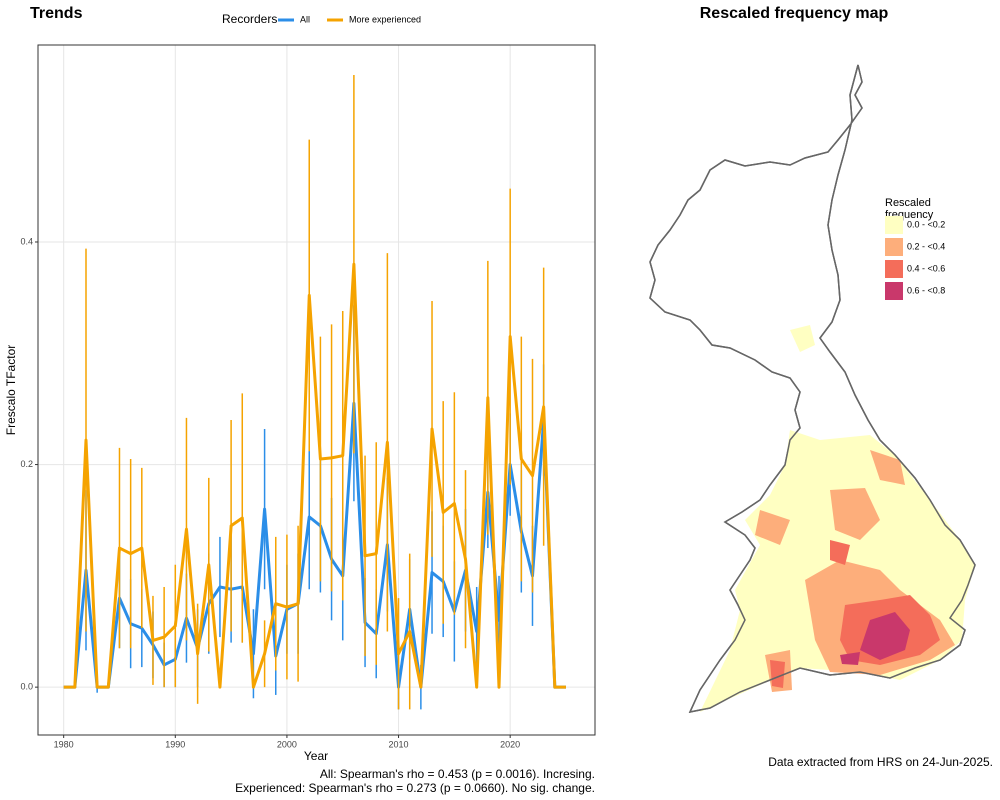 This screenshot has height=800, width=1000. I want to click on legend-label: All, so click(305, 19).